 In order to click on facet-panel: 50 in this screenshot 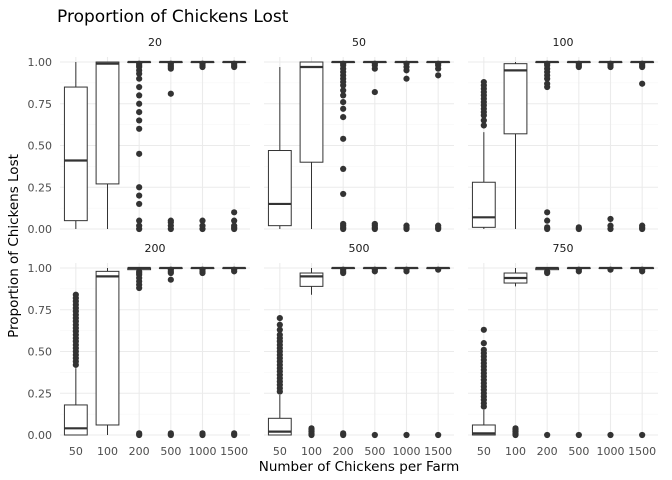, I will do `click(359, 134)`.